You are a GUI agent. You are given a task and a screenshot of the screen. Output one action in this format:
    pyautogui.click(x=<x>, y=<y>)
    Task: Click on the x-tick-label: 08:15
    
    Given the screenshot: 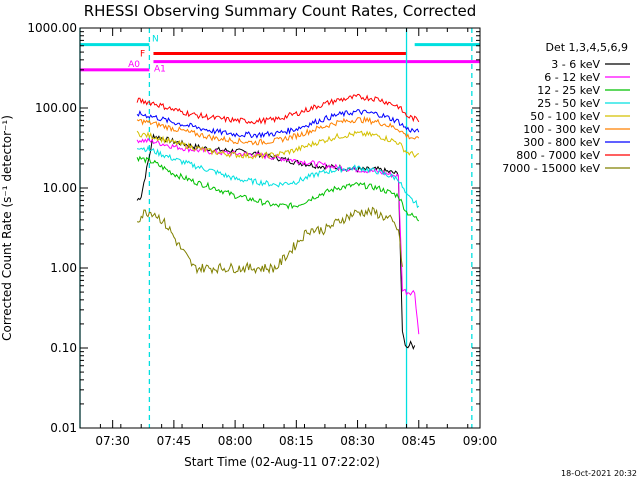 What is the action you would take?
    pyautogui.click(x=296, y=441)
    